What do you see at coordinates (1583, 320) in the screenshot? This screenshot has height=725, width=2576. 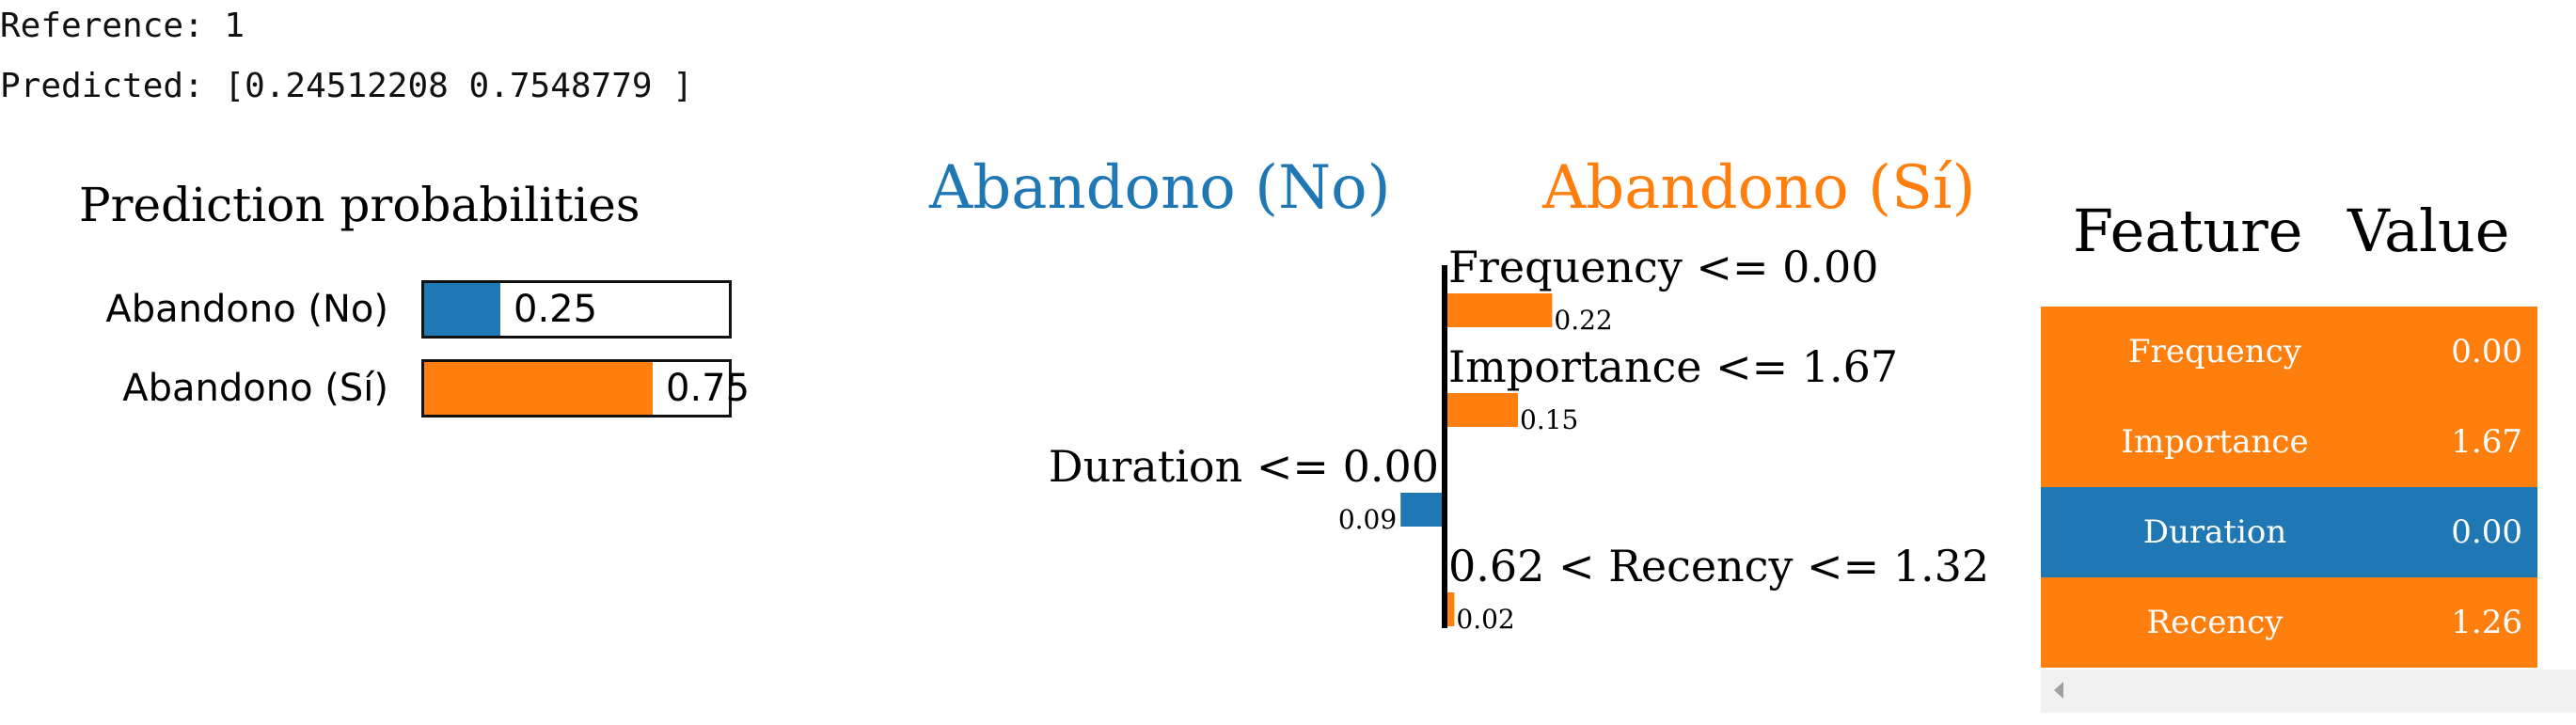 I see `weight-value-label: 0.22` at bounding box center [1583, 320].